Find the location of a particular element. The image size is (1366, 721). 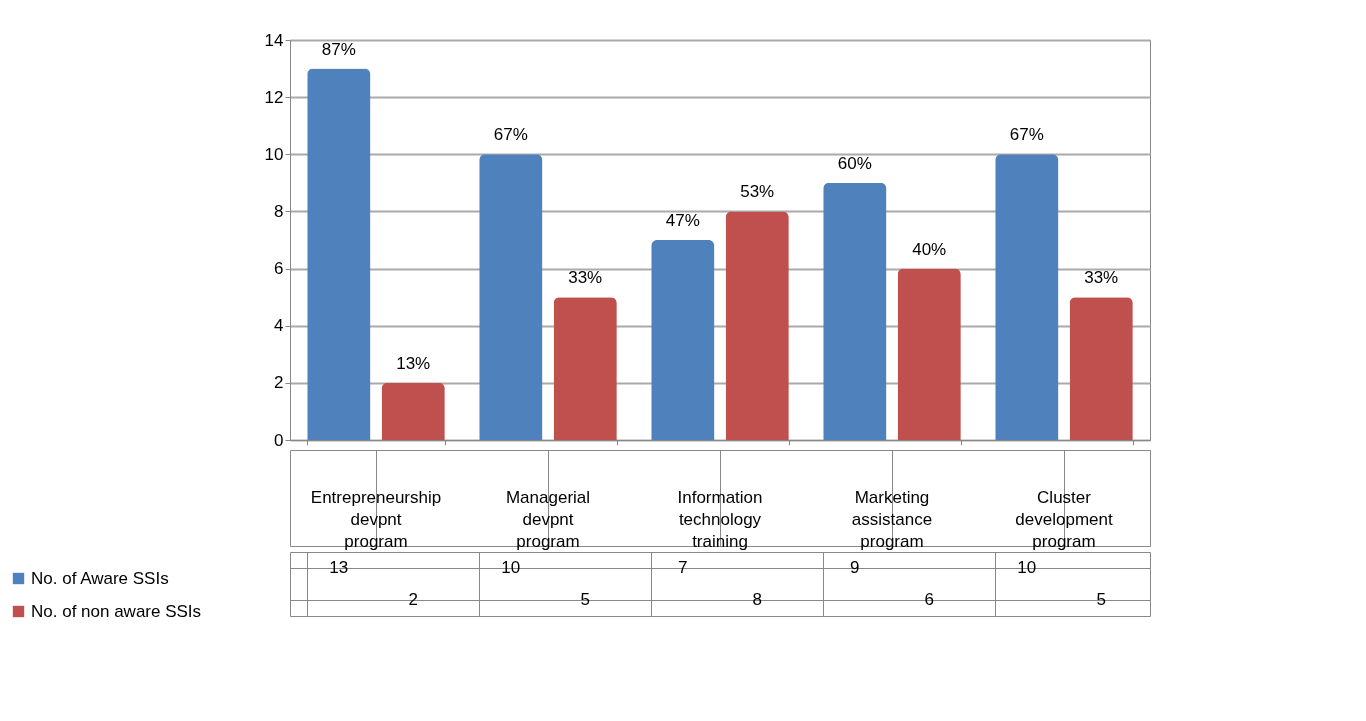

annotation: 40% is located at coordinates (929, 249).